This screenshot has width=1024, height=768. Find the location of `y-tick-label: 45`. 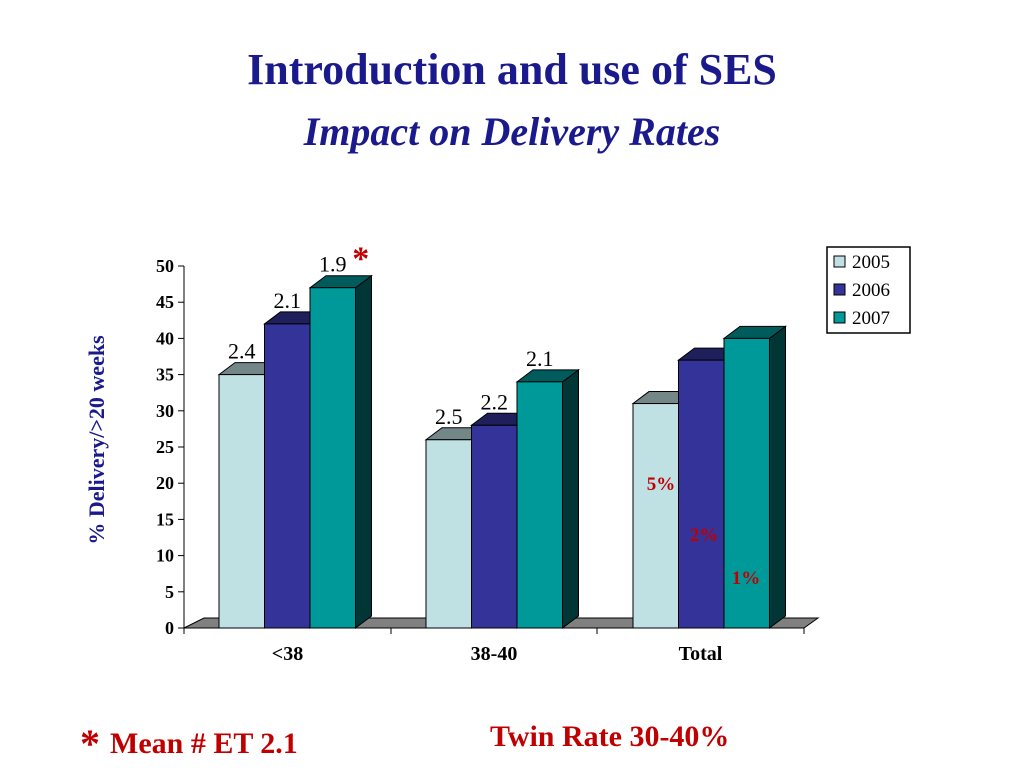

y-tick-label: 45 is located at coordinates (165, 302).